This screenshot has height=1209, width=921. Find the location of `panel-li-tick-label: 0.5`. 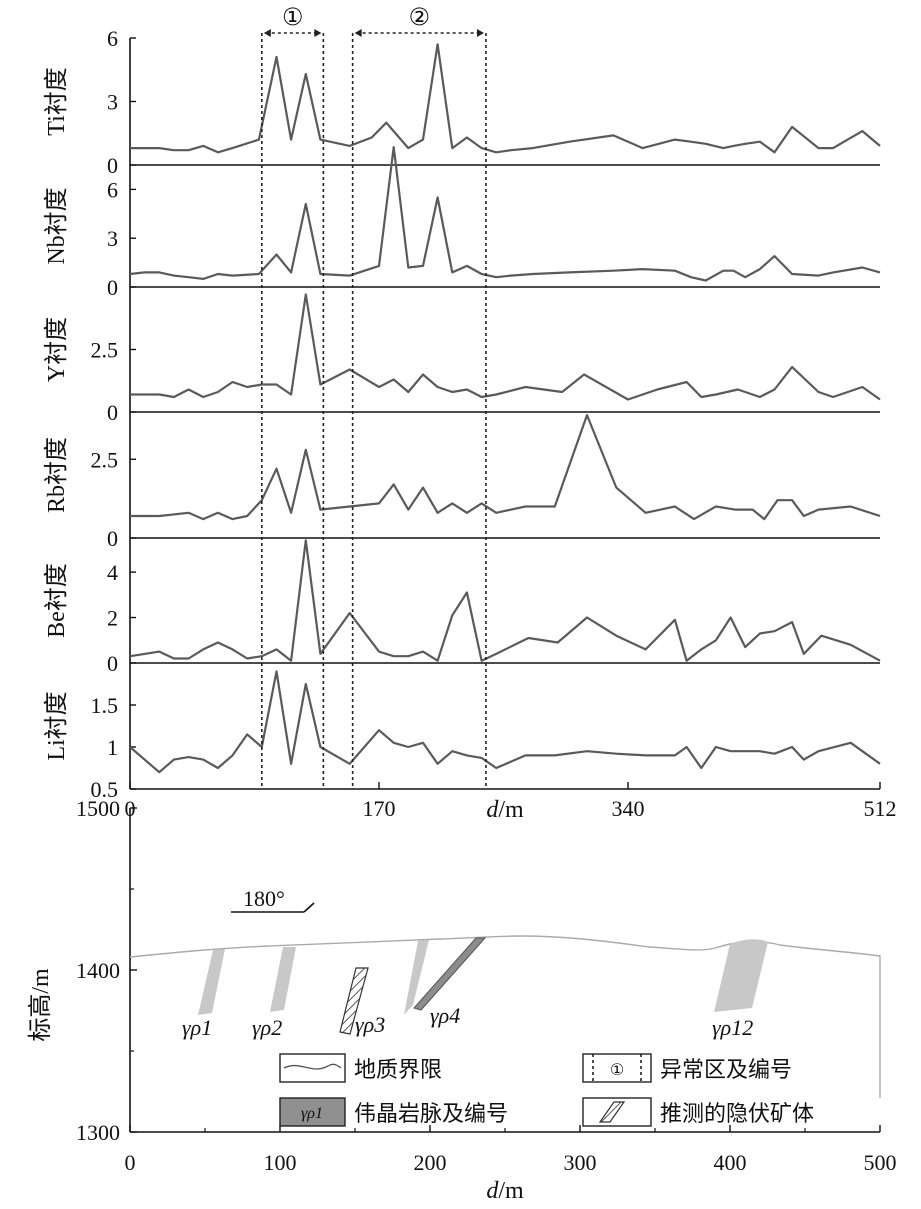

panel-li-tick-label: 0.5 is located at coordinates (105, 789).